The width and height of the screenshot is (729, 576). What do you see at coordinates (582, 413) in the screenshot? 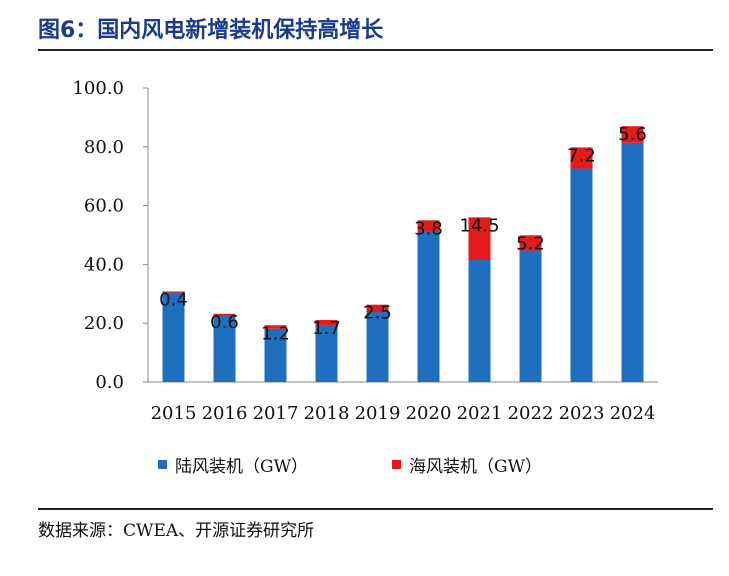
I see `x-tick-label: 2023` at bounding box center [582, 413].